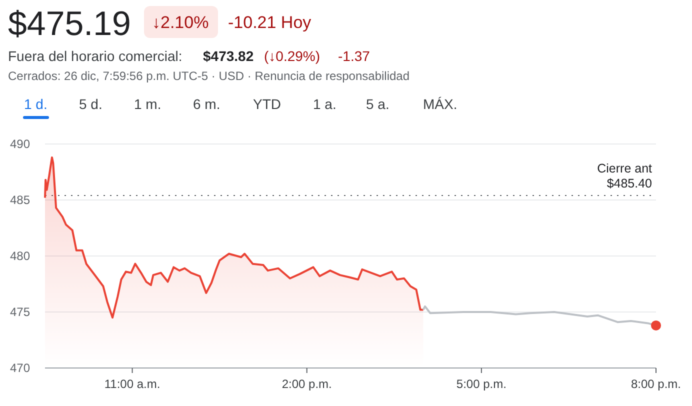  What do you see at coordinates (20, 256) in the screenshot?
I see `y-tick-label: 480` at bounding box center [20, 256].